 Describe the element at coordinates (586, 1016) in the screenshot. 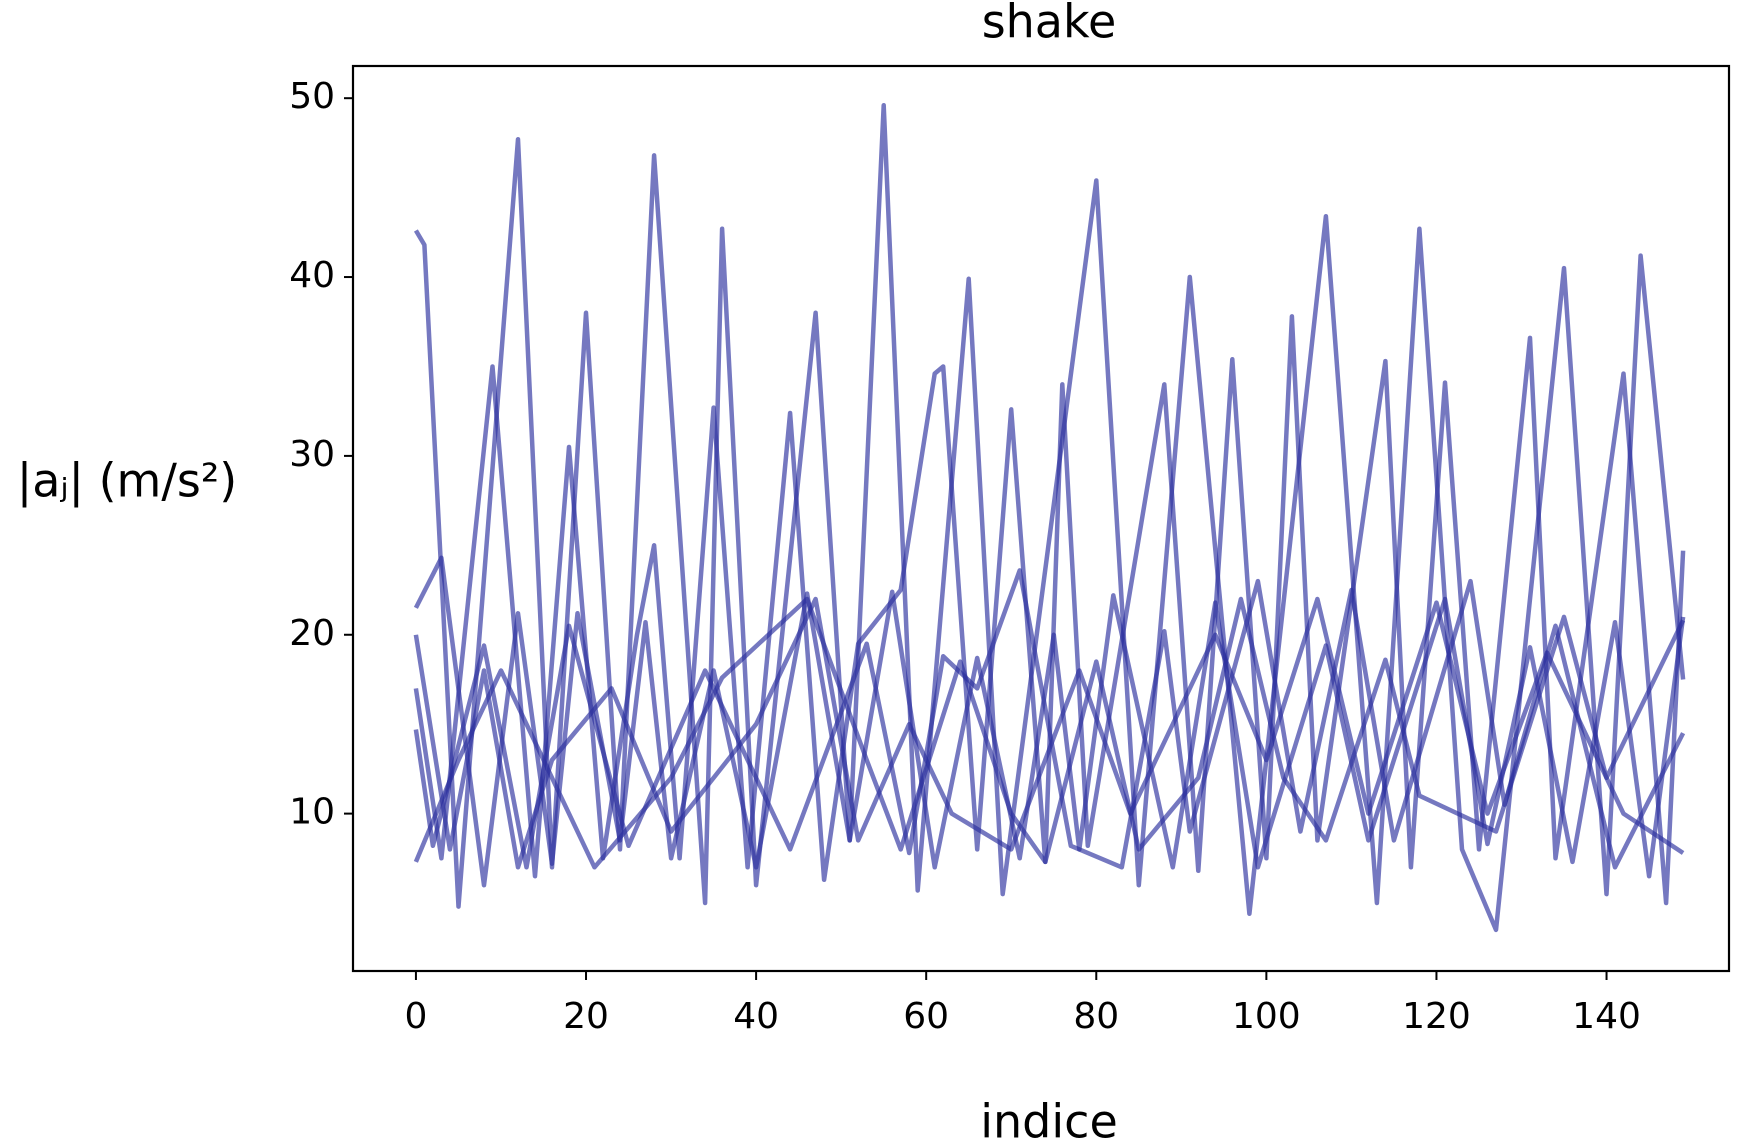

I see `x-tick-label: 20` at that location.